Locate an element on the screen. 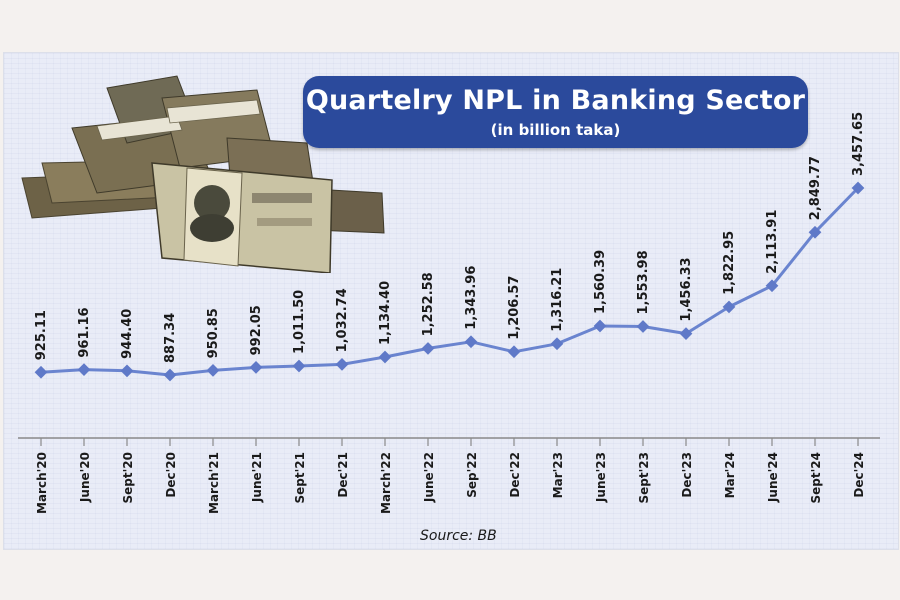 Image resolution: width=900 pixels, height=600 pixels. data-label: 1,206.57 is located at coordinates (514, 308).